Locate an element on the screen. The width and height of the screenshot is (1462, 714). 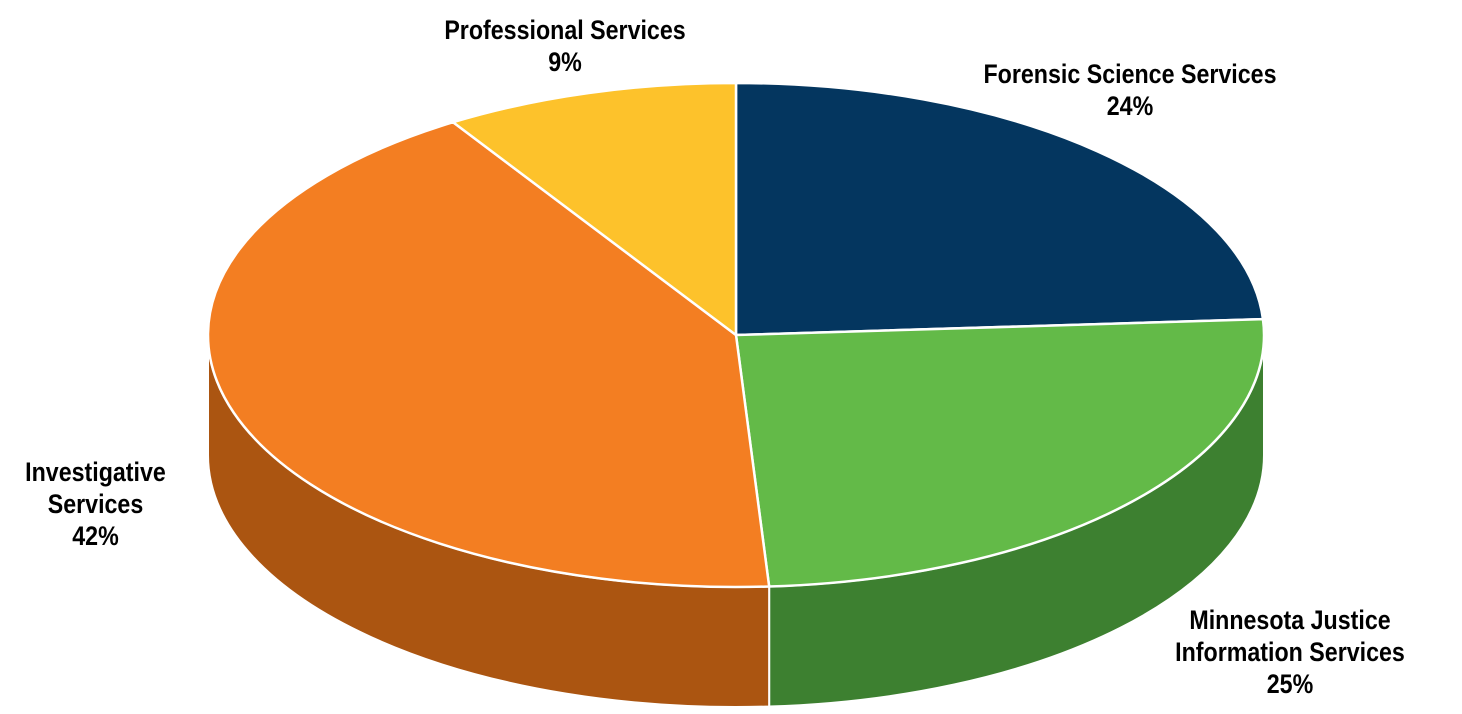
slice-label-value: 24% is located at coordinates (1130, 106).